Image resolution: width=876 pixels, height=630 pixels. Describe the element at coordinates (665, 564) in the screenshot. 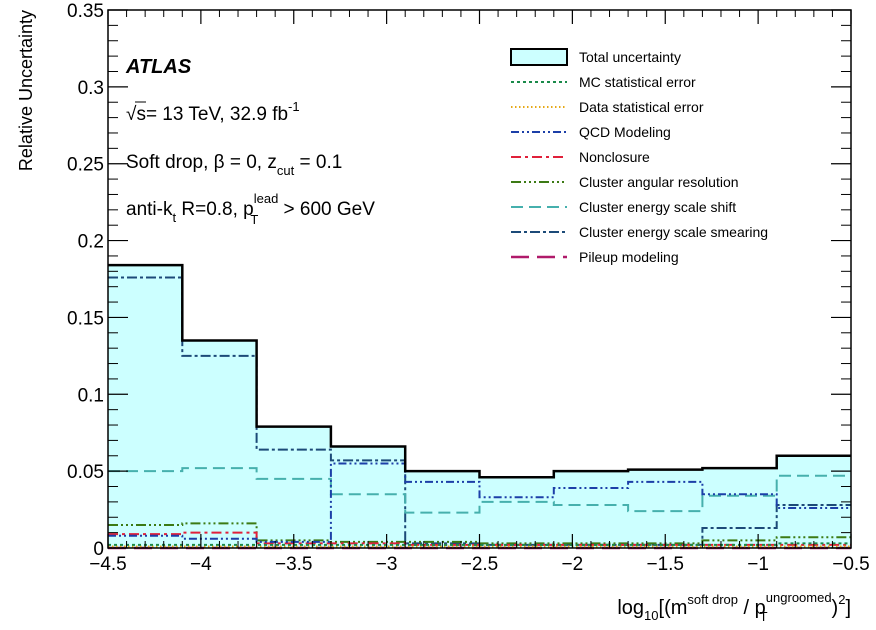

I see `x-tick-label: −1.5` at that location.